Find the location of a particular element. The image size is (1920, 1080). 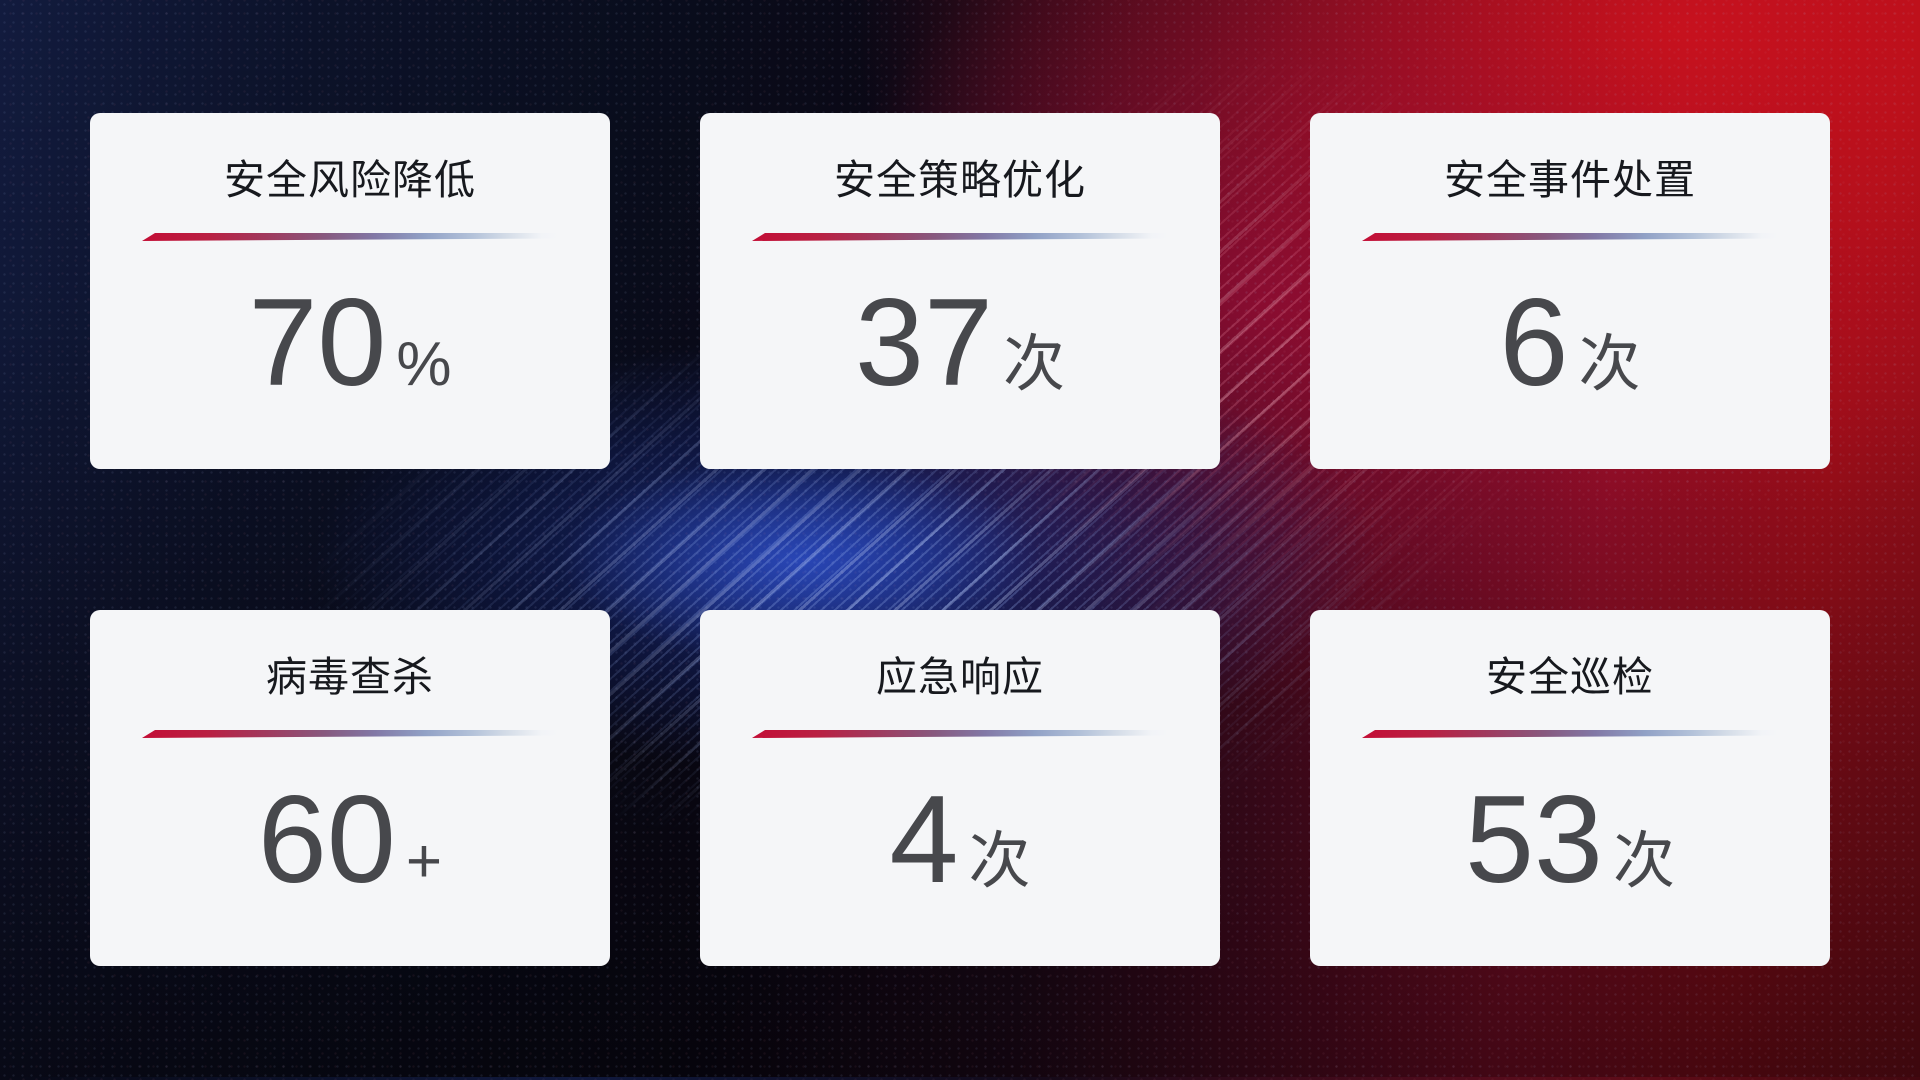

stat-card-security-inspection: 安全巡检 53 次 is located at coordinates (1570, 788).